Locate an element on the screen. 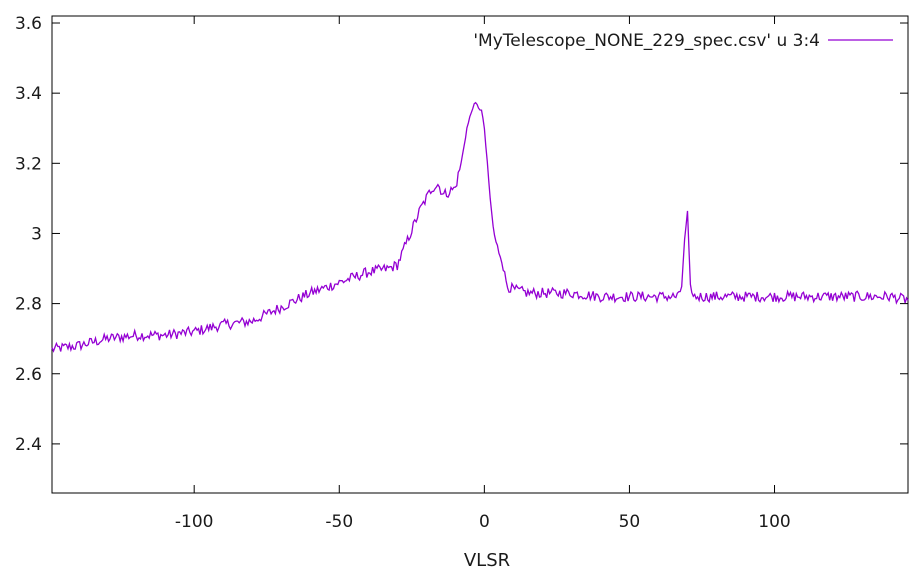 This screenshot has height=572, width=909. y-tick-label: 2.6 is located at coordinates (28, 375).